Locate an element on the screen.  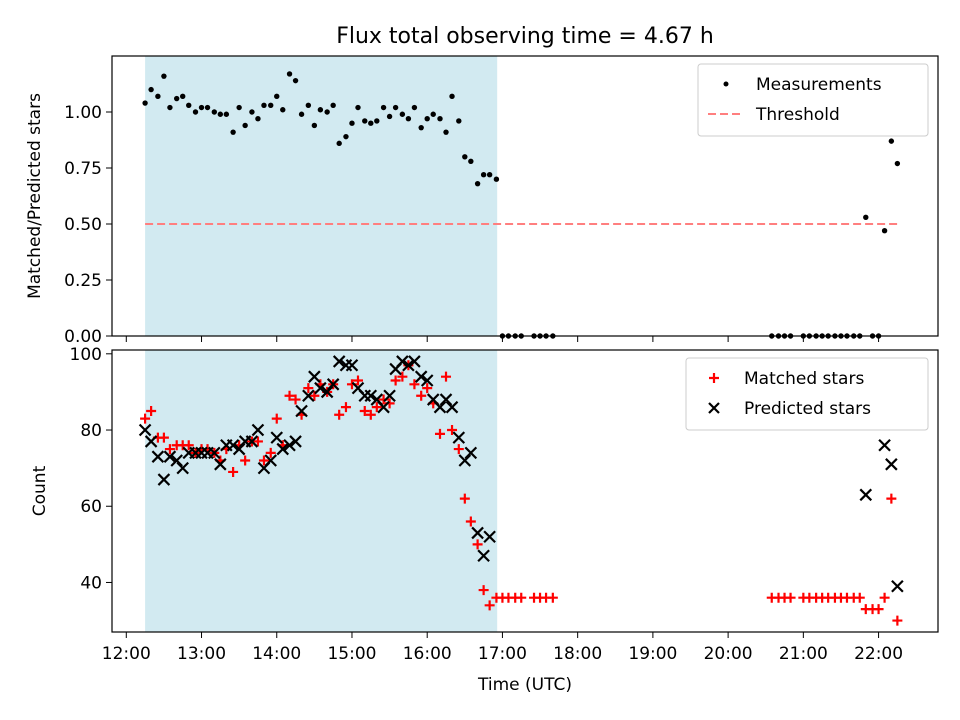
y-tick-label: 100 is located at coordinates (86, 355).